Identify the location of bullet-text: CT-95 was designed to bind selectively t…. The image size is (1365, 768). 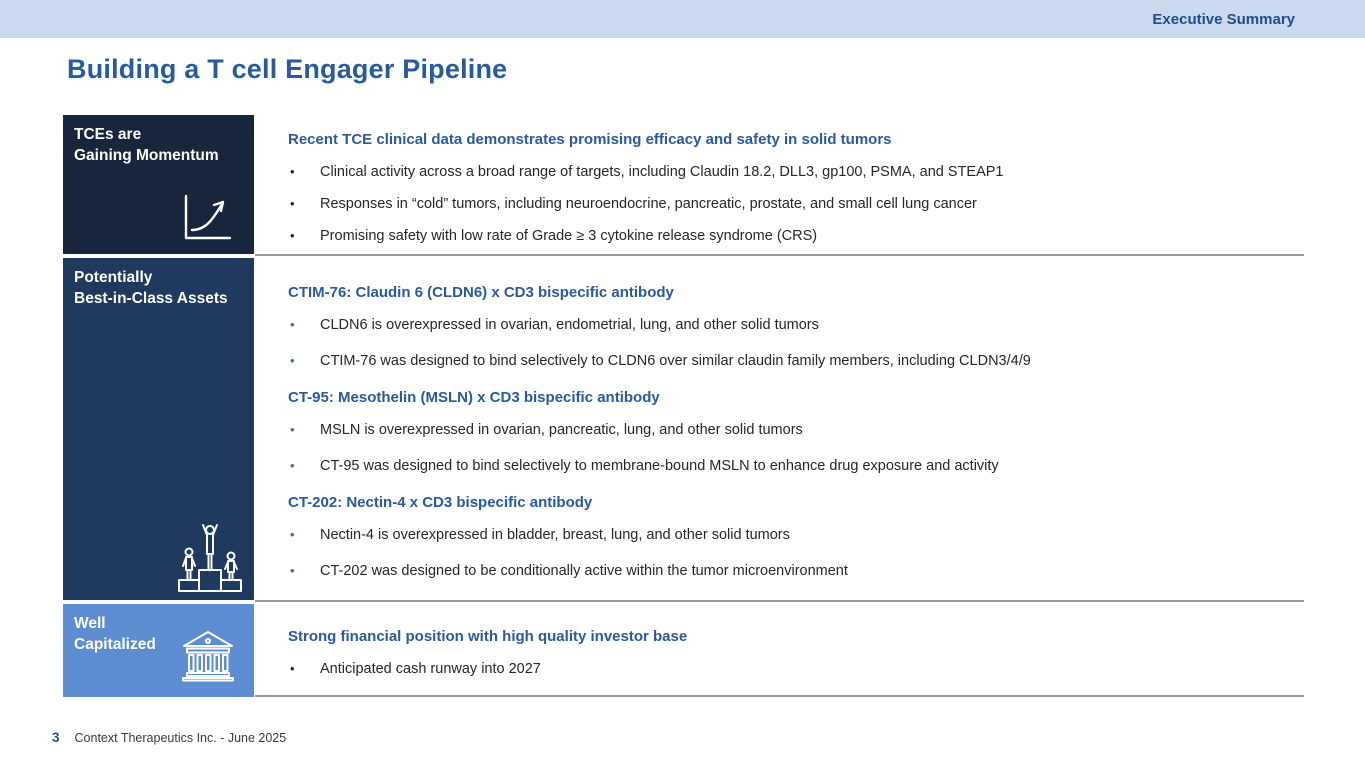
(659, 466).